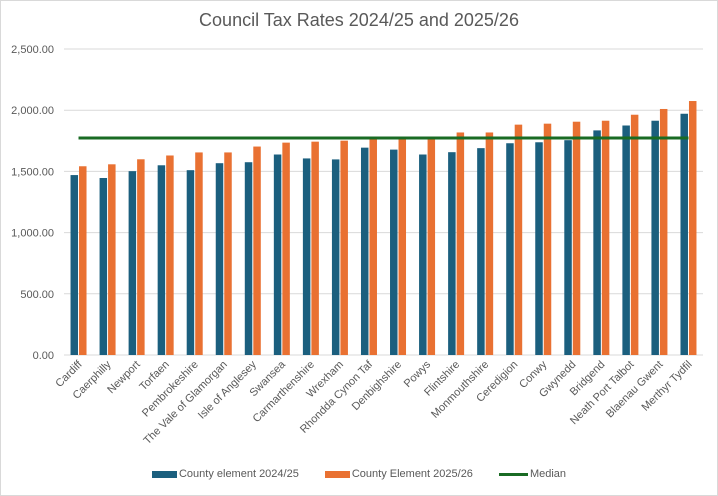  What do you see at coordinates (359, 20) in the screenshot?
I see `chart-title: Council Tax Rates 2024/25 and 2025/26` at bounding box center [359, 20].